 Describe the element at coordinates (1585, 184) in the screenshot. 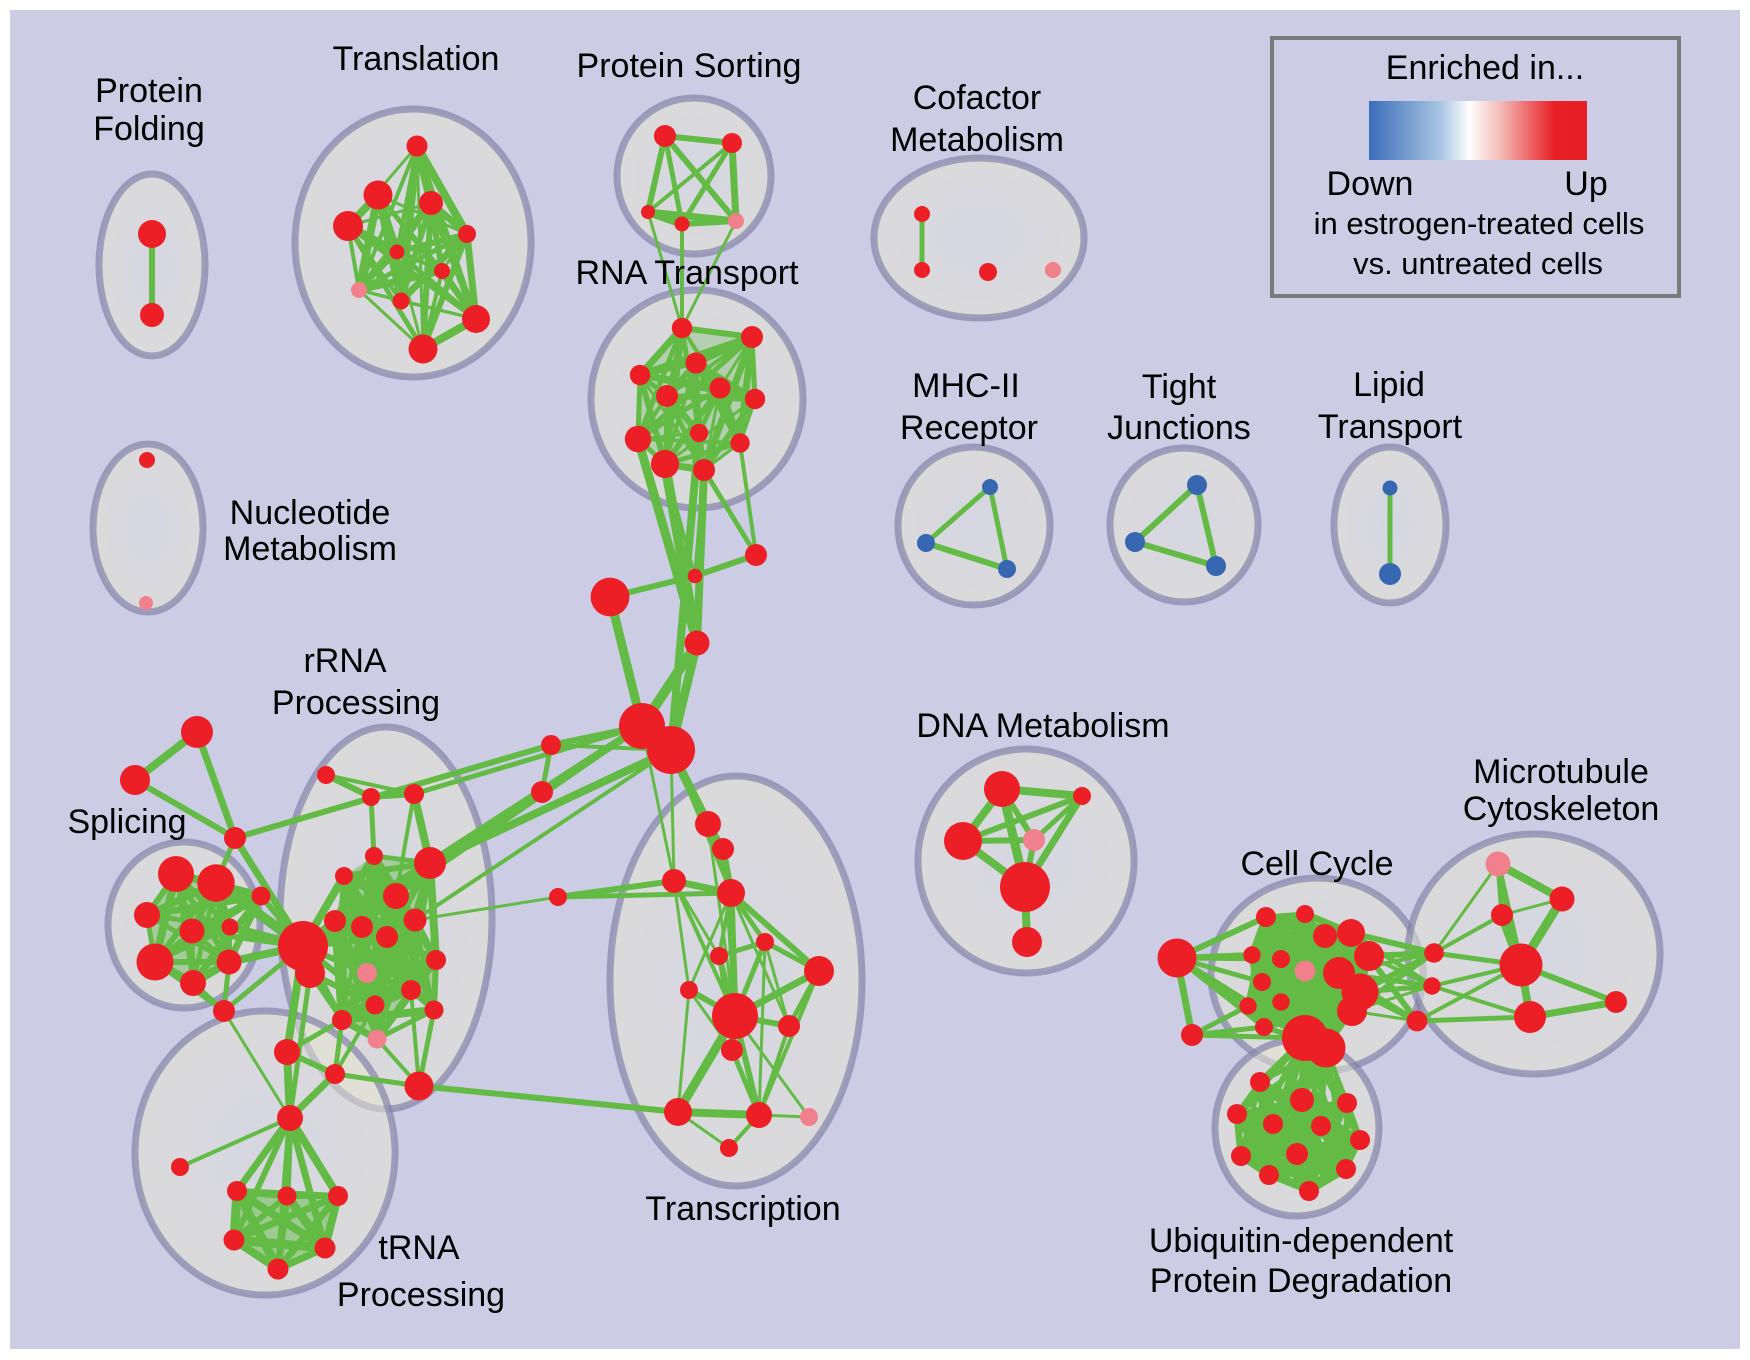

I see `svg-text: Up` at that location.